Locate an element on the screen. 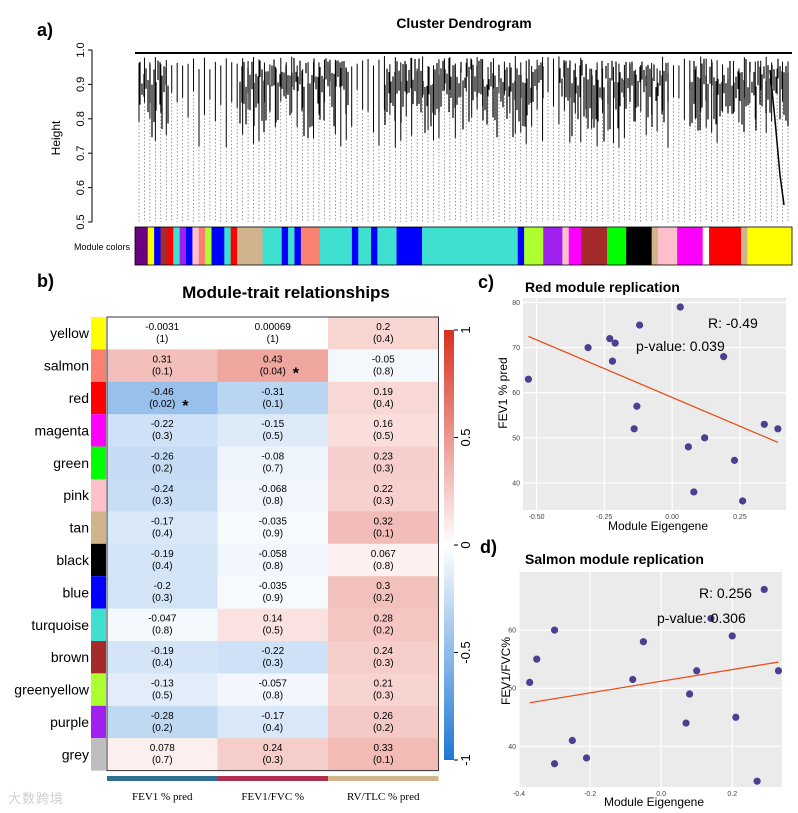 This screenshot has height=813, width=798. heatmap-row-label: purple is located at coordinates (69, 722).